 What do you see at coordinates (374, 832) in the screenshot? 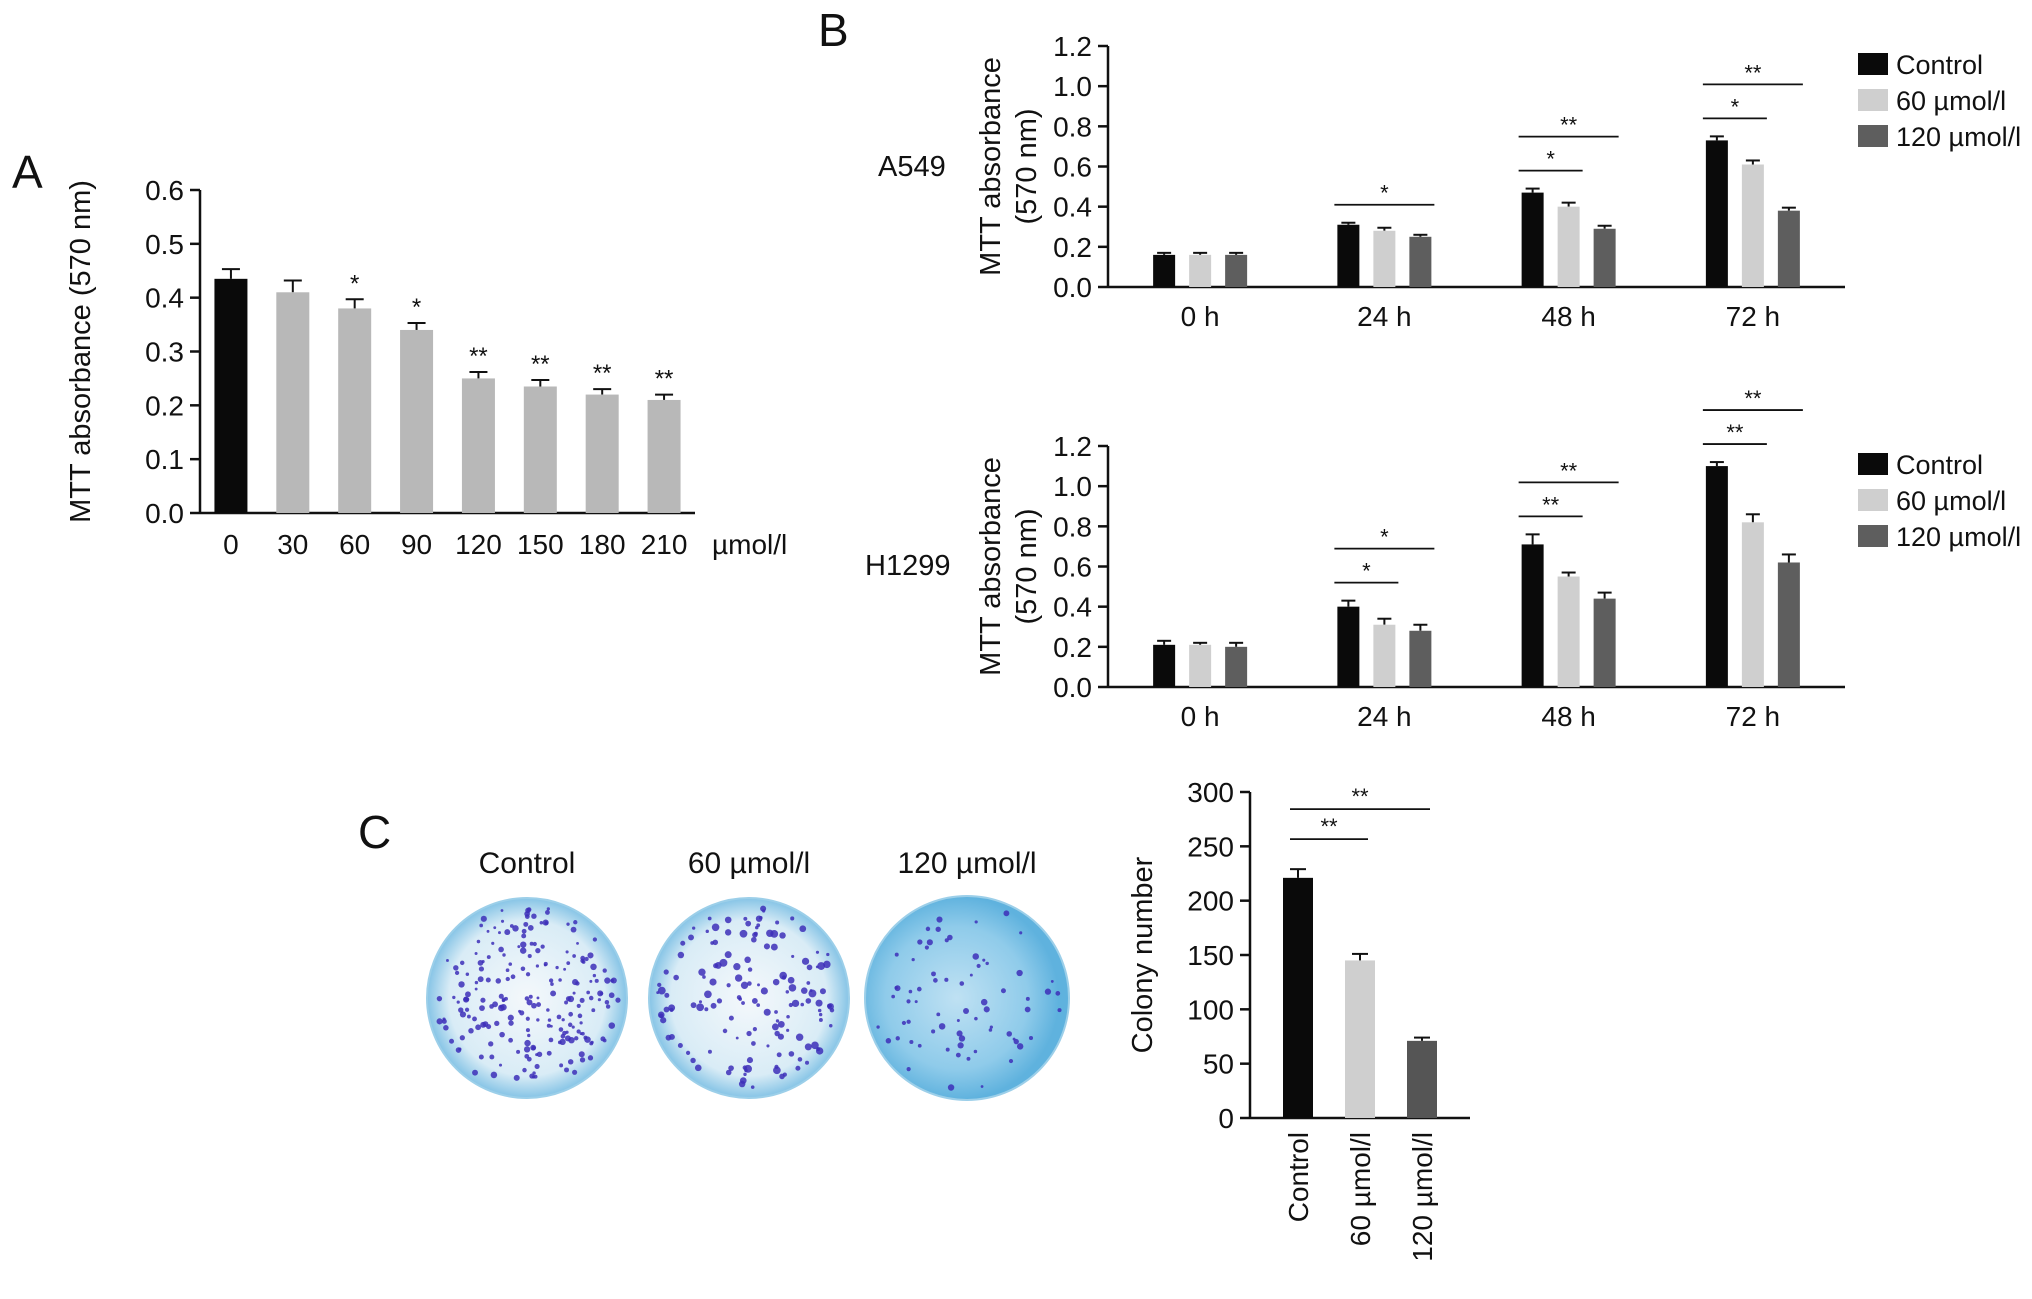
I see `panel-label-c: C` at bounding box center [374, 832].